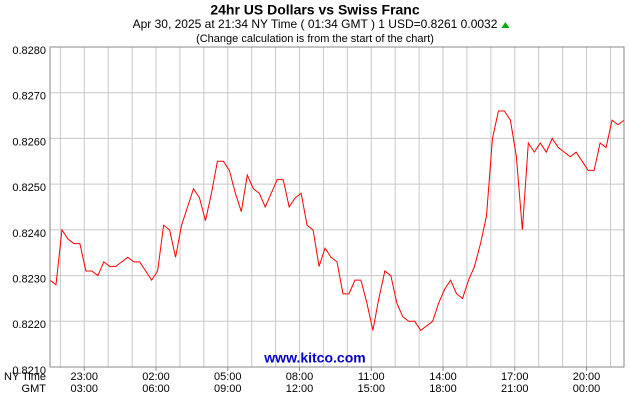 The image size is (630, 400). I want to click on watermark: www.kitco.com, so click(314, 358).